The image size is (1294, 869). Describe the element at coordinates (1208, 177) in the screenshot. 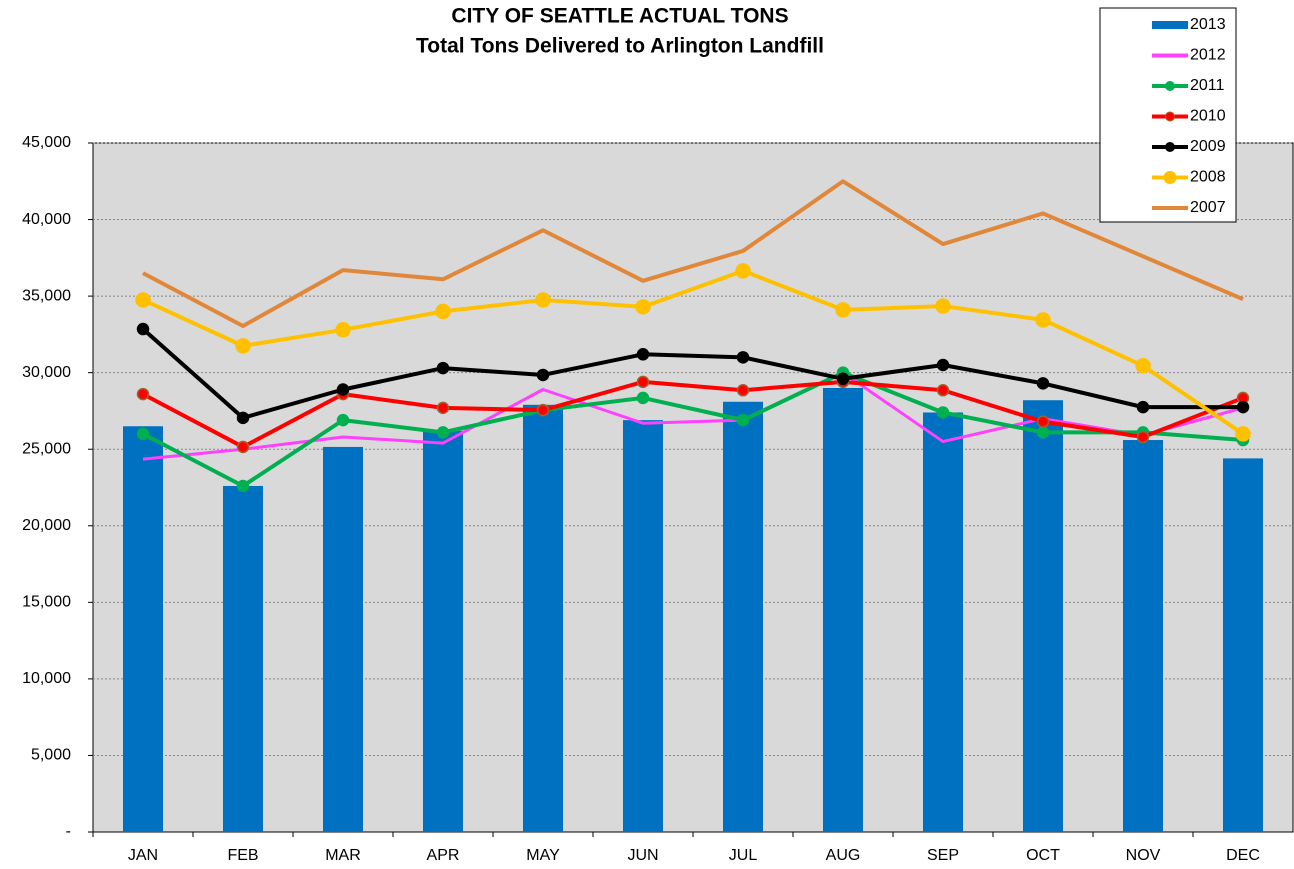

I see `legend-label: 2008` at that location.